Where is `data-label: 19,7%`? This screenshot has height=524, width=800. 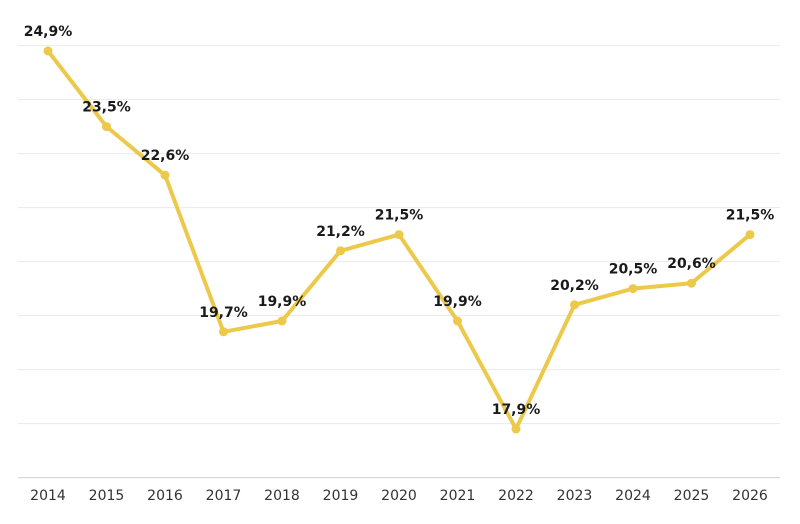 data-label: 19,7% is located at coordinates (223, 313).